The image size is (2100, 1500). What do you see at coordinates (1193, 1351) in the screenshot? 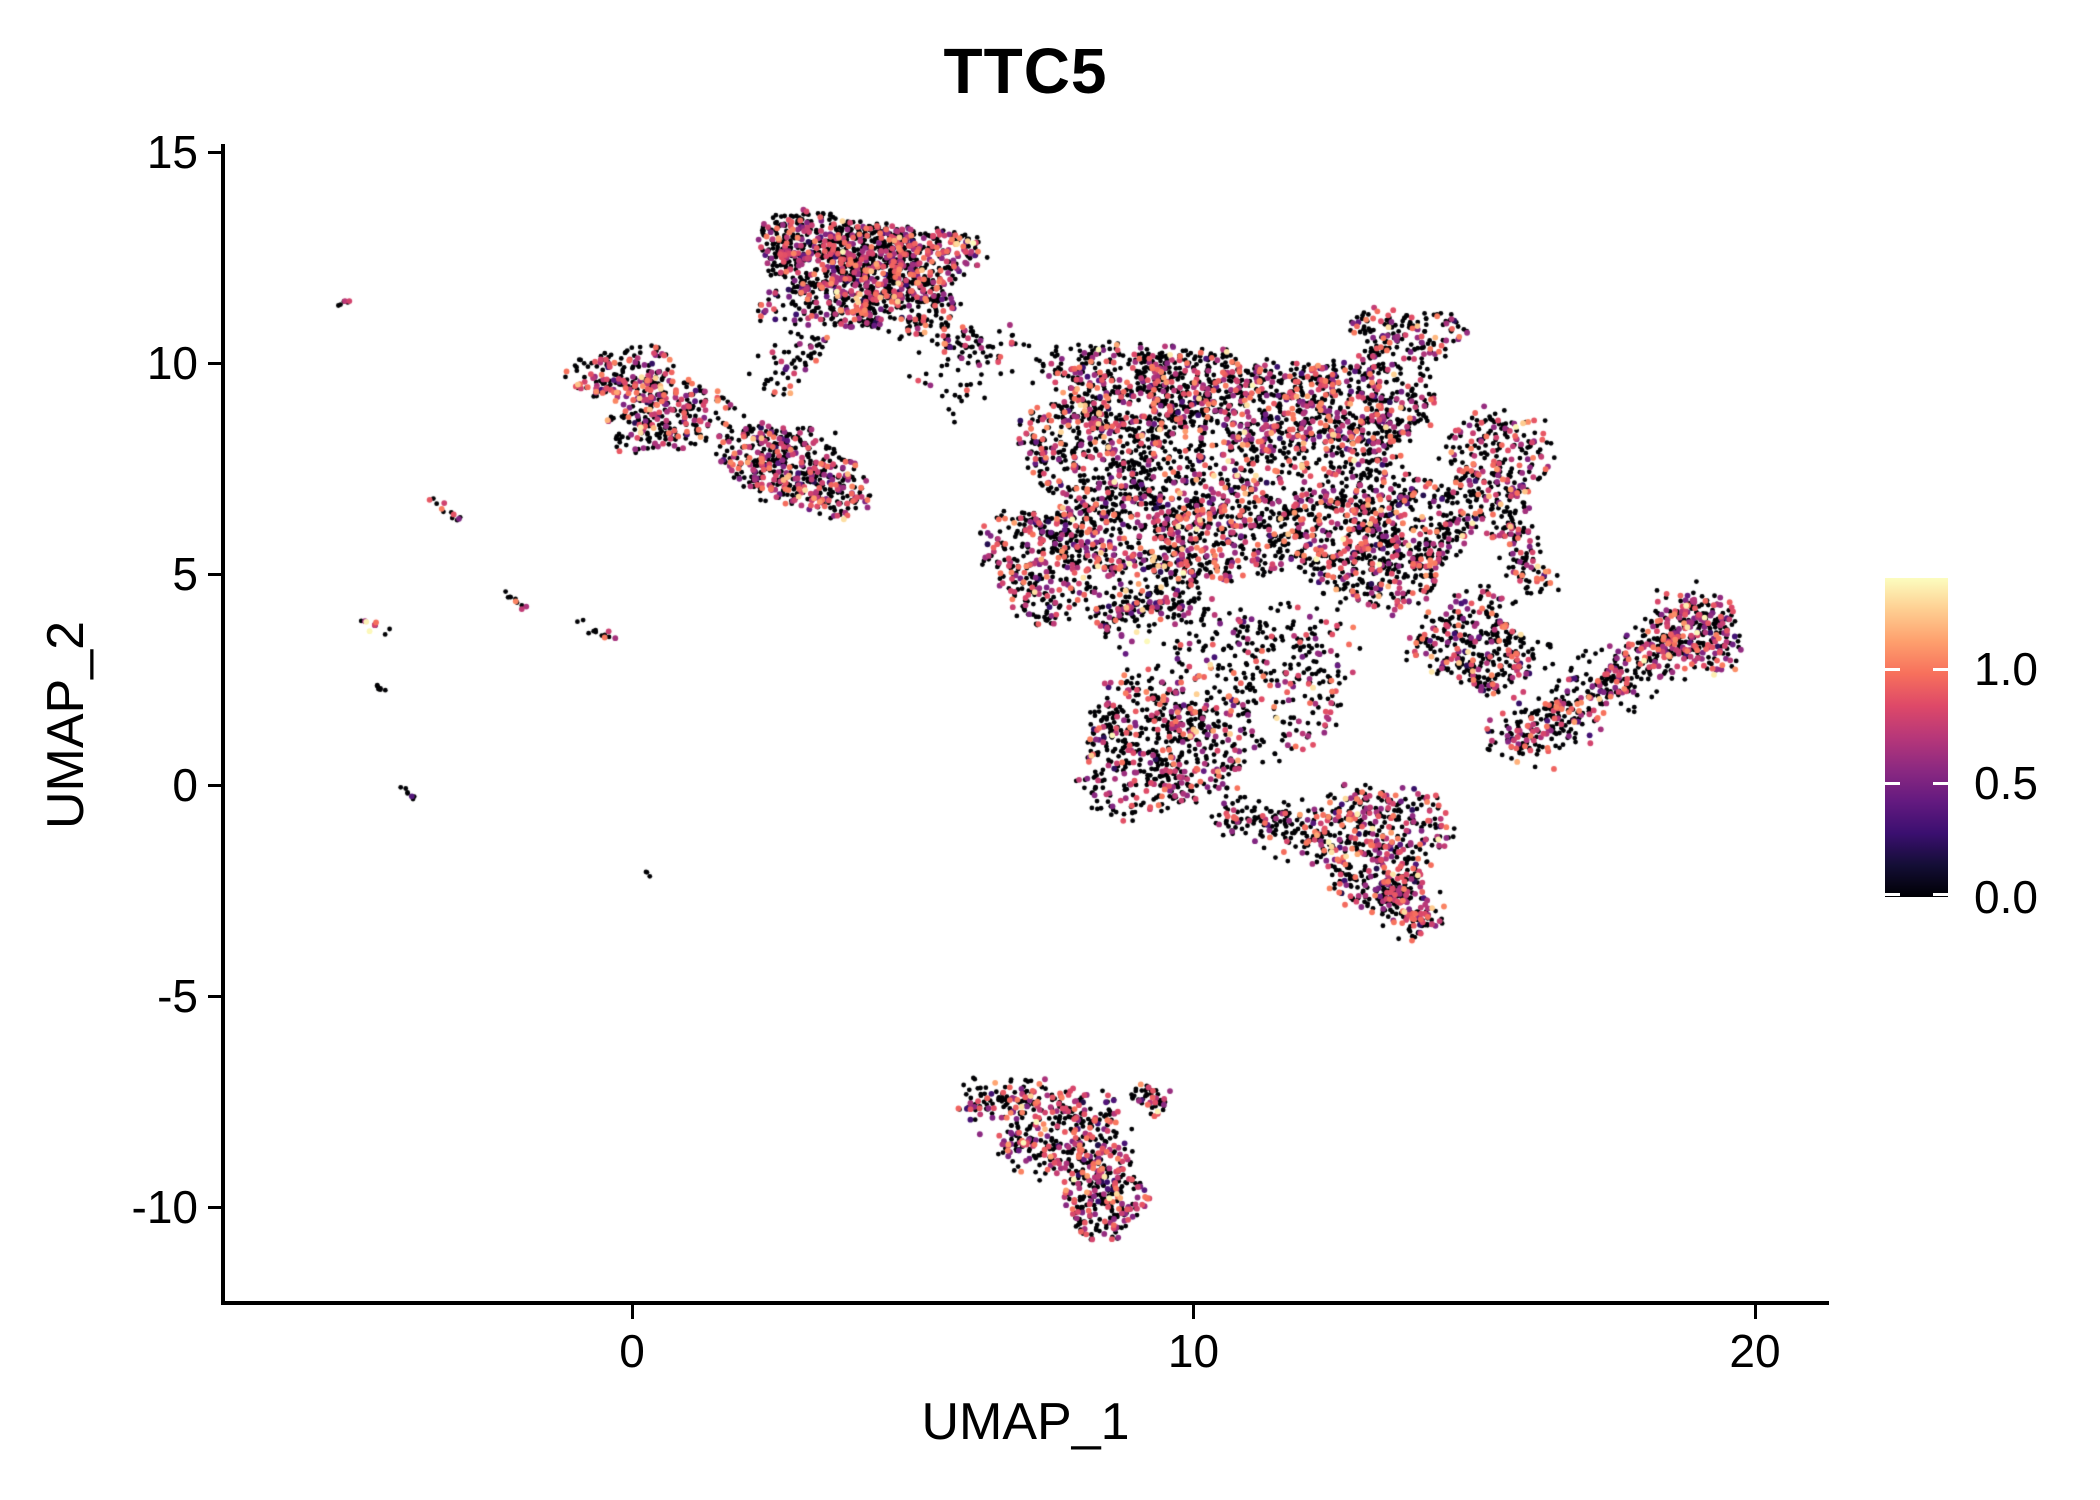
I see `x-tick-label: 10` at bounding box center [1193, 1351].